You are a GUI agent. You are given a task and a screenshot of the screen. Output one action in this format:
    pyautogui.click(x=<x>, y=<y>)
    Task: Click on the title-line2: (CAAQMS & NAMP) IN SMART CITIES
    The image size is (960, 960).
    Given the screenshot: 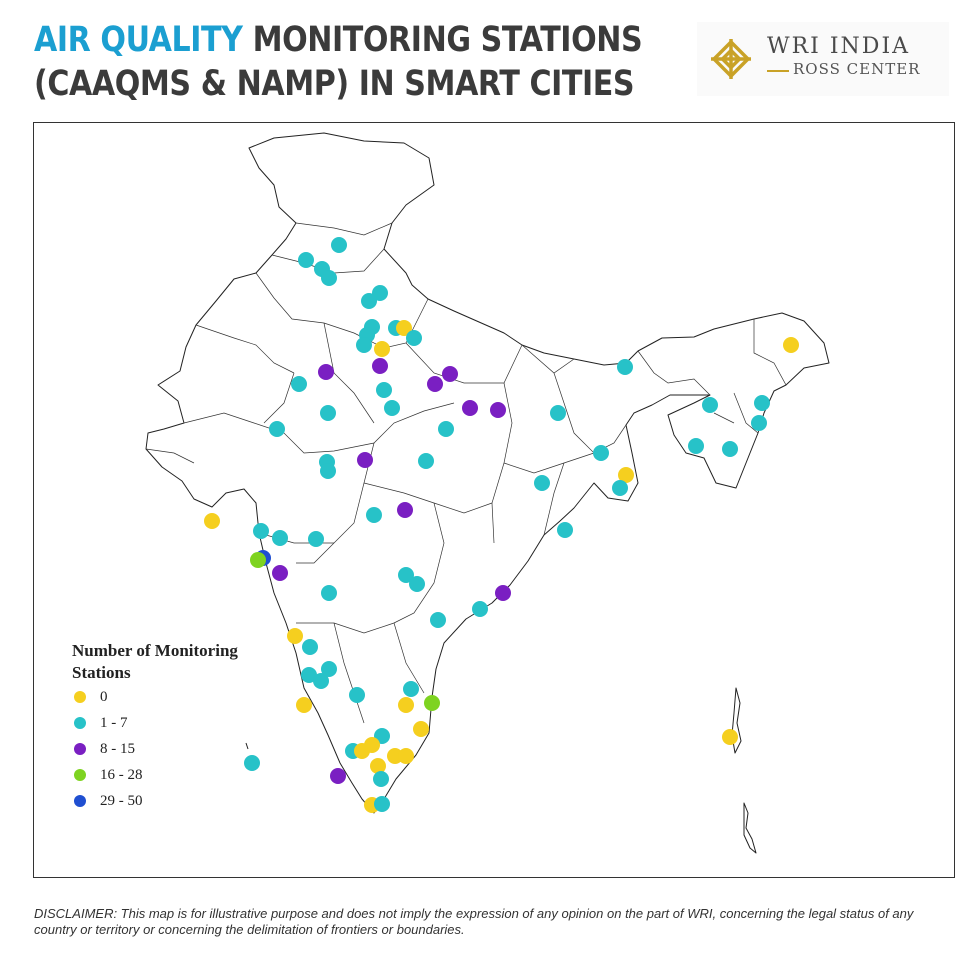 What is the action you would take?
    pyautogui.click(x=334, y=84)
    